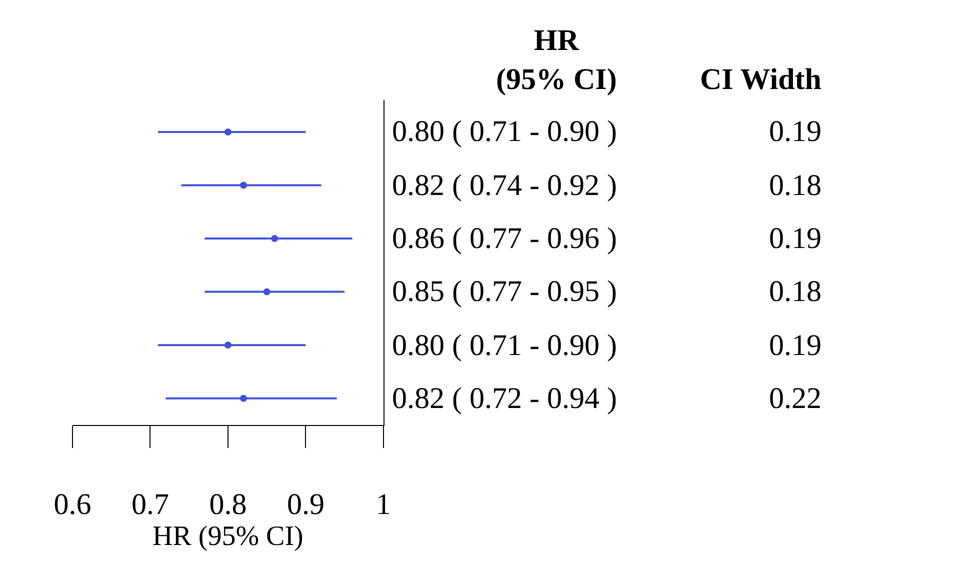 The height and width of the screenshot is (578, 958). What do you see at coordinates (504, 185) in the screenshot?
I see `data-label: 0.82 ( 0.74 - 0.92 )` at bounding box center [504, 185].